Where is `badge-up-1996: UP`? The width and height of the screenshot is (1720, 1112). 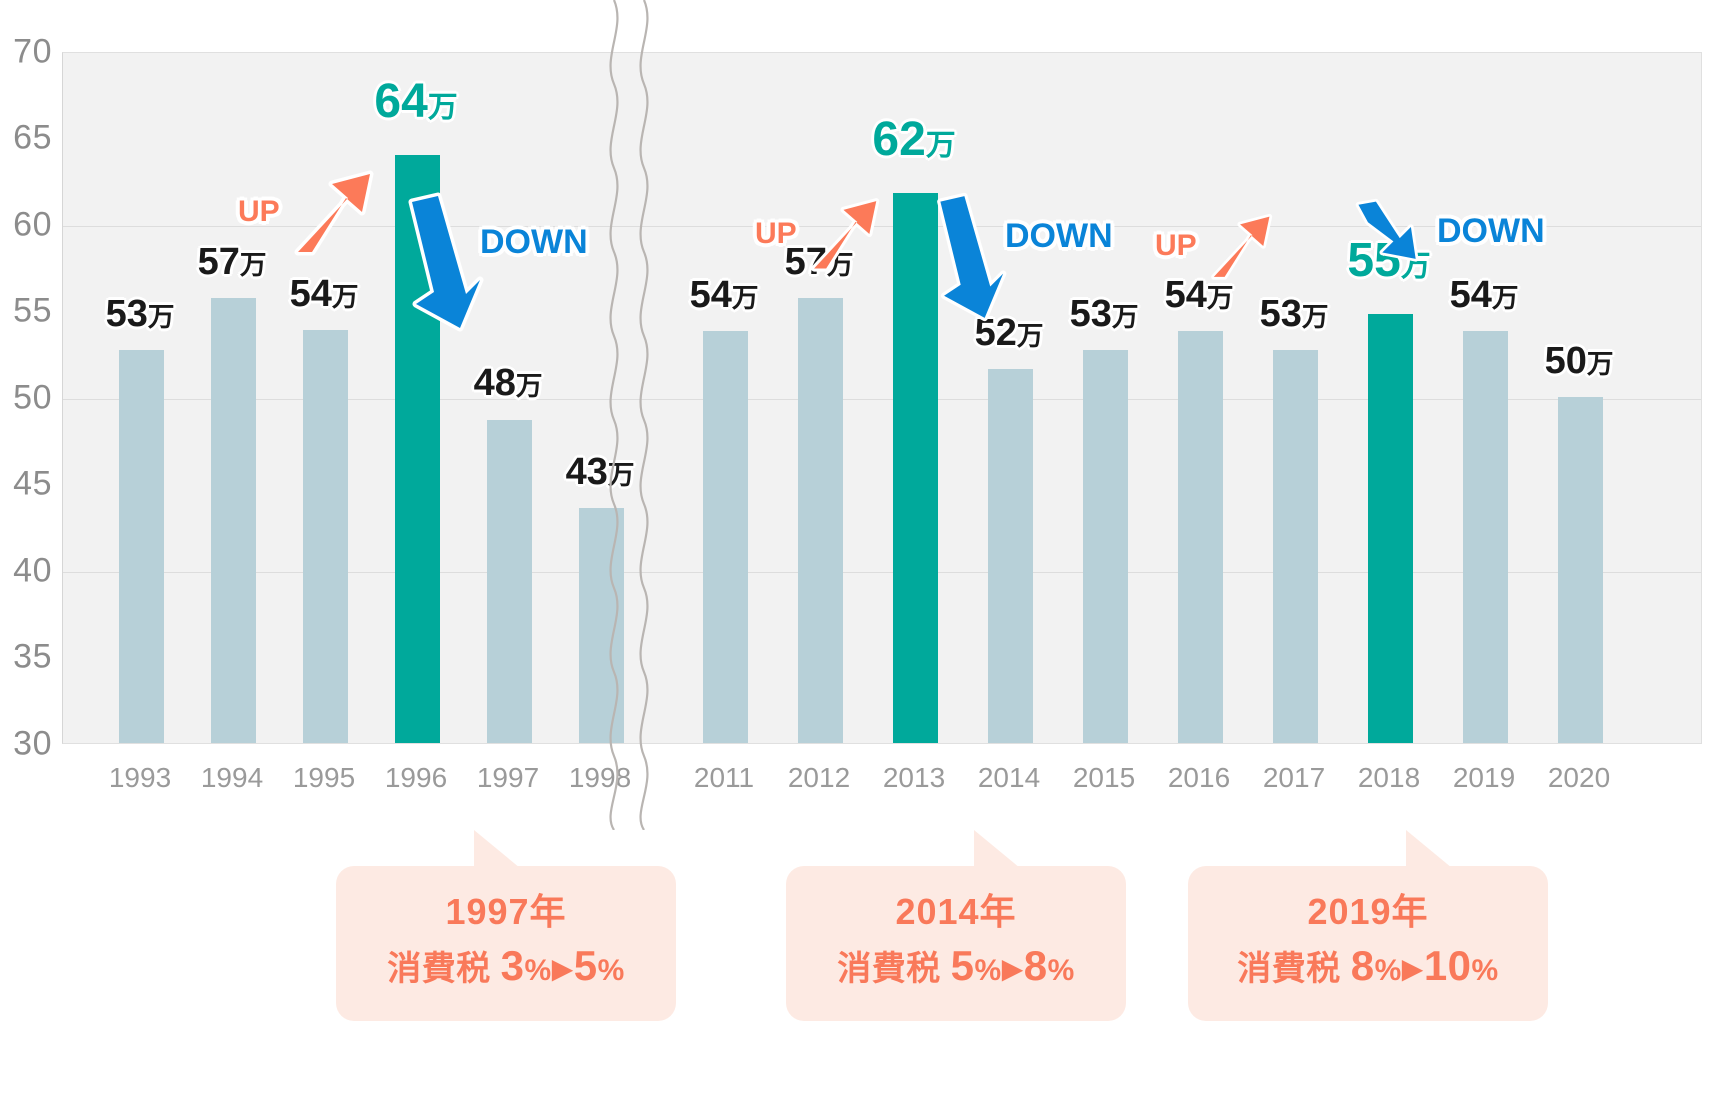 badge-up-1996: UP is located at coordinates (306, 212).